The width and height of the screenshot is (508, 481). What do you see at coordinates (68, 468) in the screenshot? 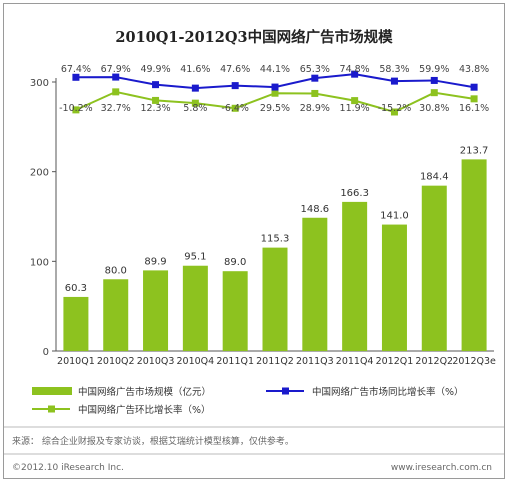
I see `copyright: ©2012.10 iResearch Inc.` at bounding box center [68, 468].